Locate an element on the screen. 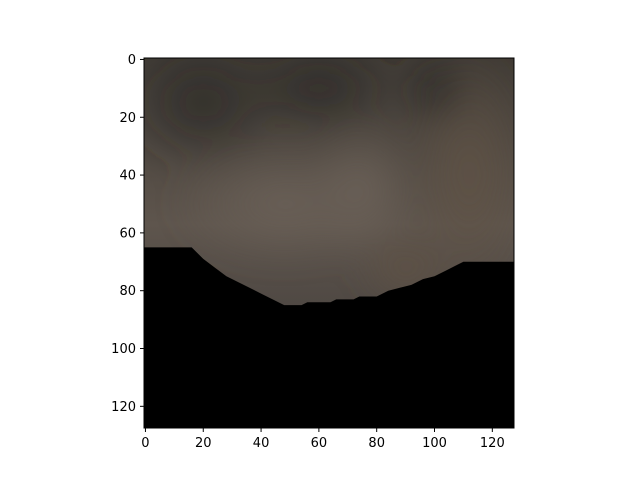 The width and height of the screenshot is (640, 485). x-tick-label: 20 is located at coordinates (203, 443).